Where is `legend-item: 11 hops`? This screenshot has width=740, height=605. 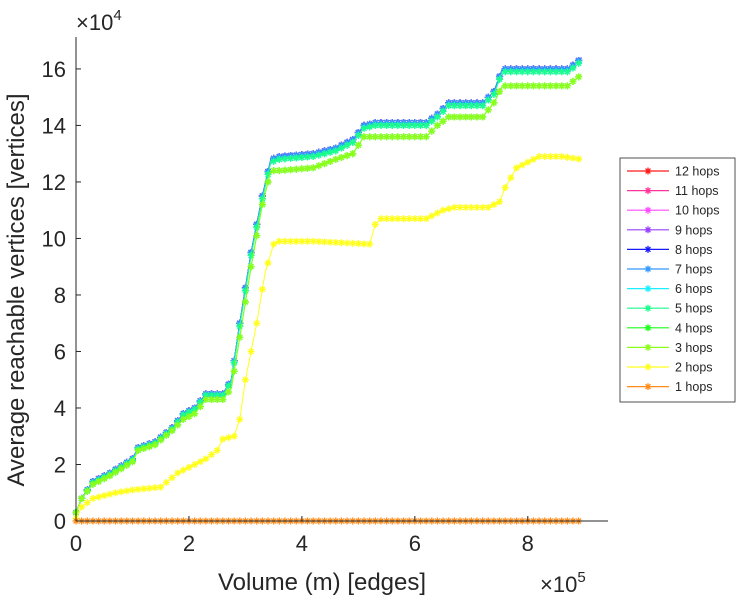
legend-item: 11 hops is located at coordinates (673, 191).